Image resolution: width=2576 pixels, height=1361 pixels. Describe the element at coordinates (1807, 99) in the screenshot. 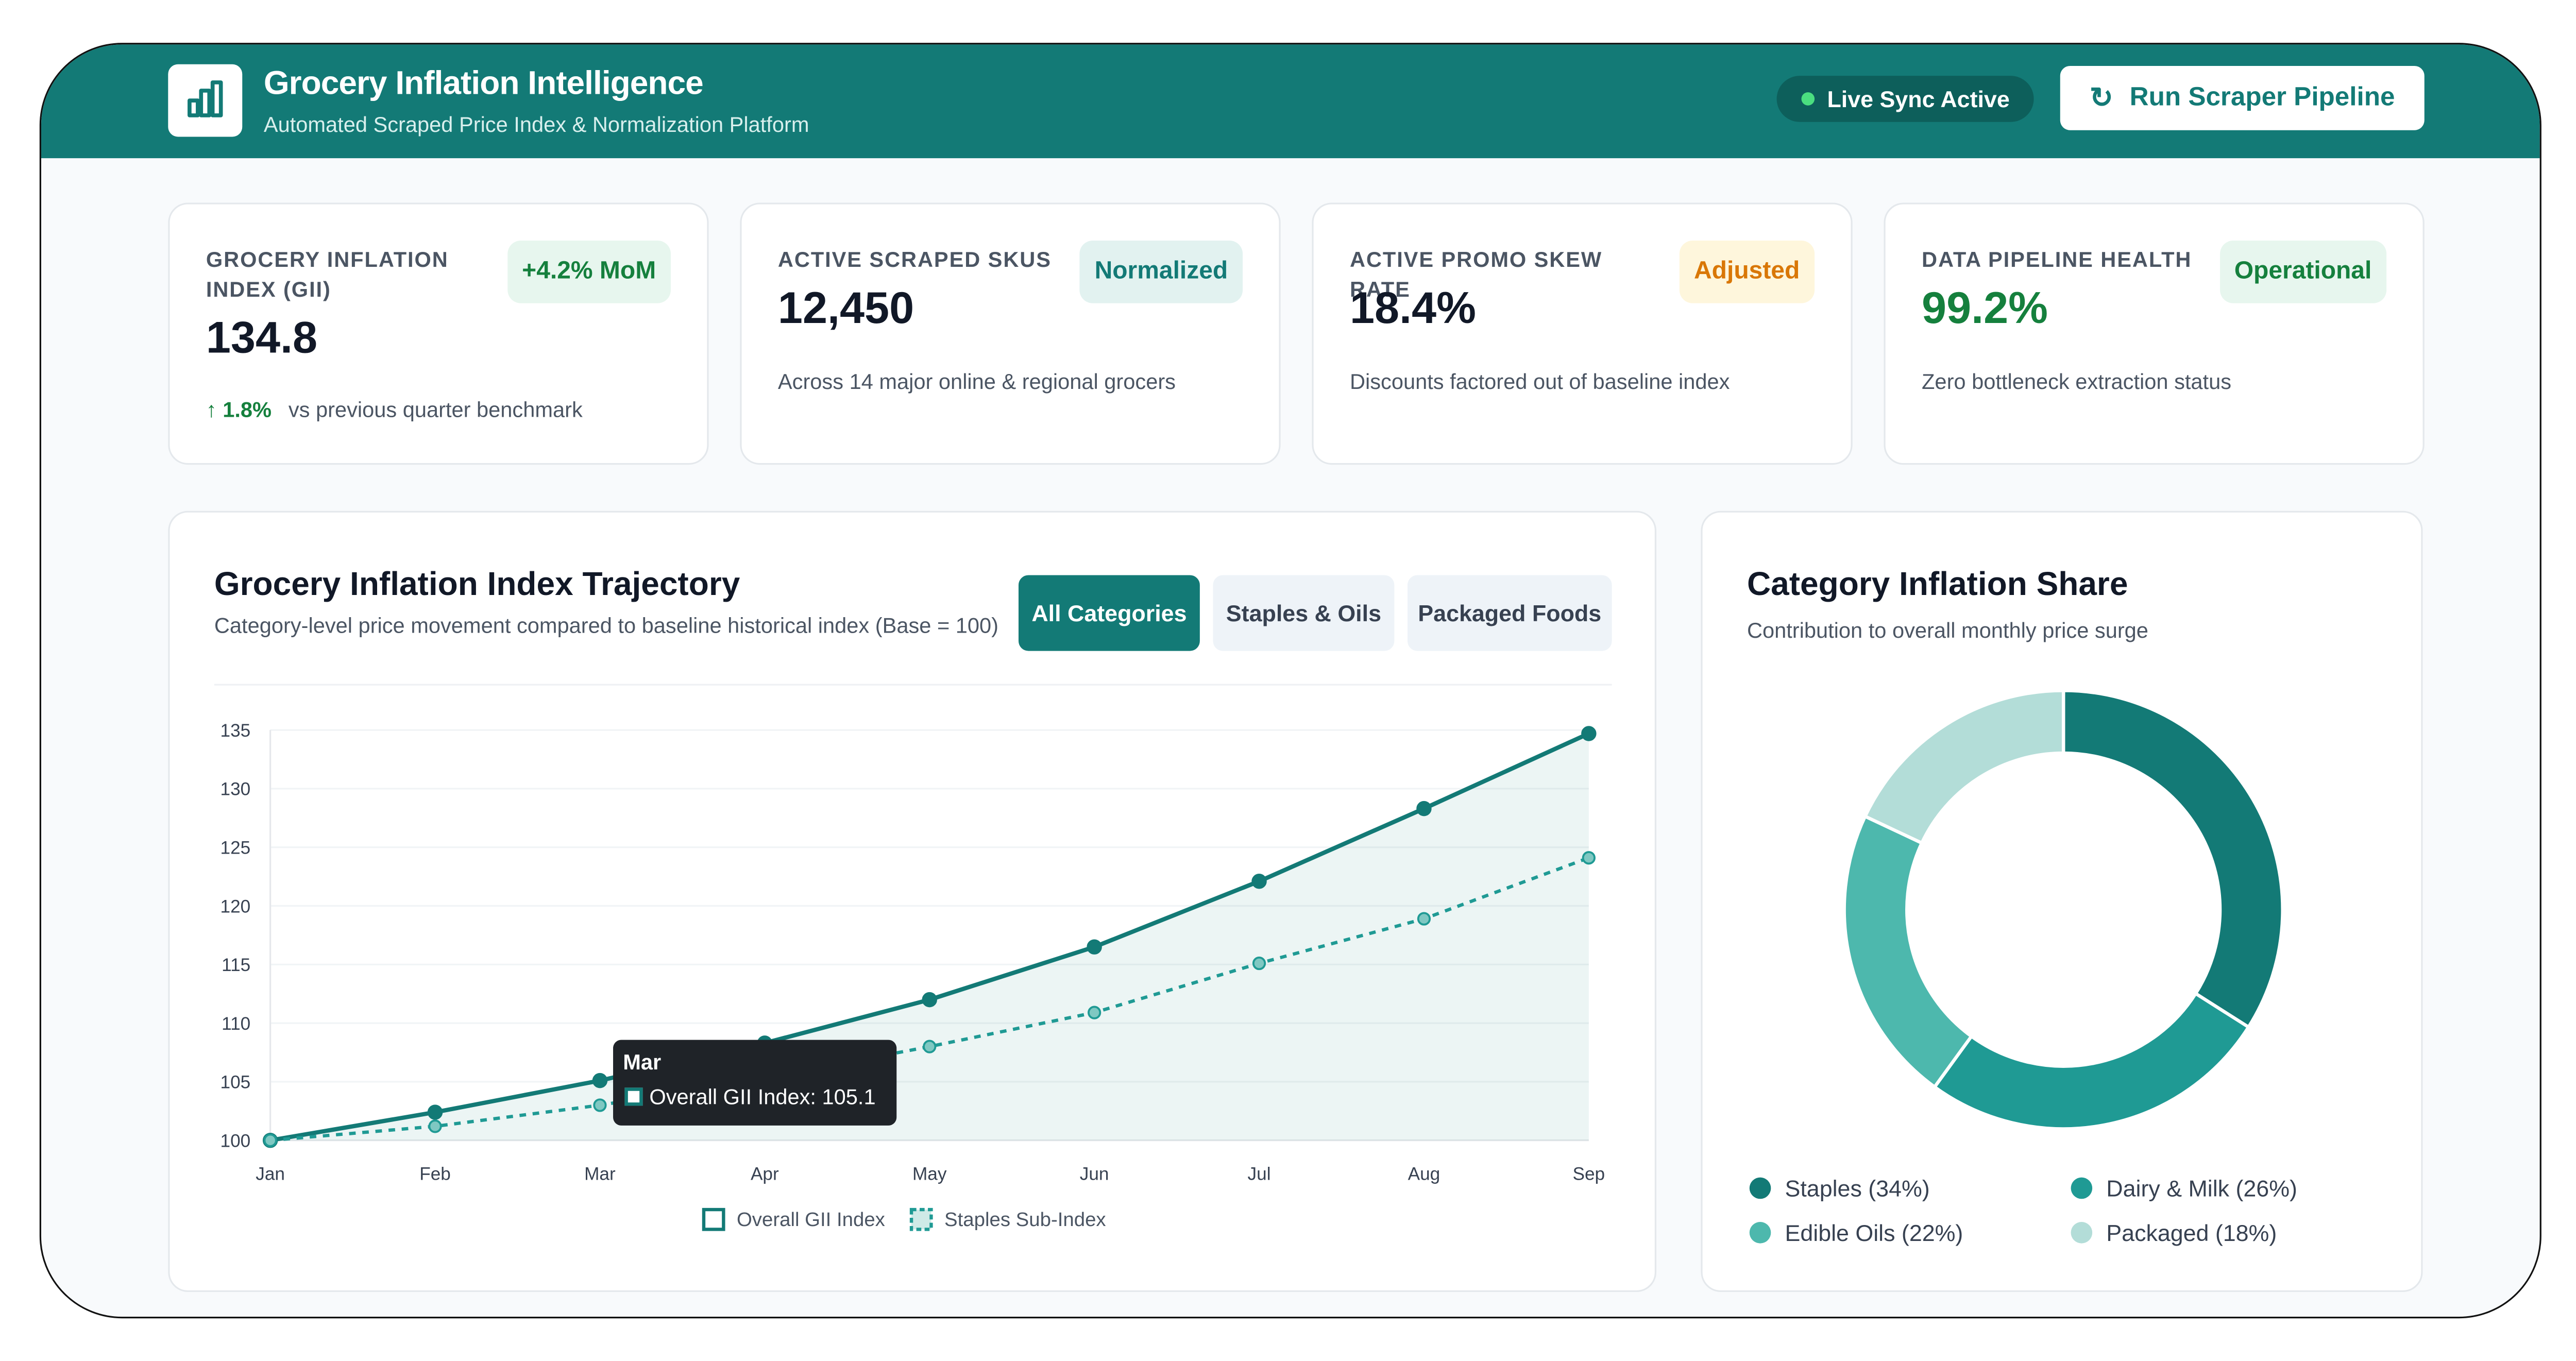

I see `status-dot` at that location.